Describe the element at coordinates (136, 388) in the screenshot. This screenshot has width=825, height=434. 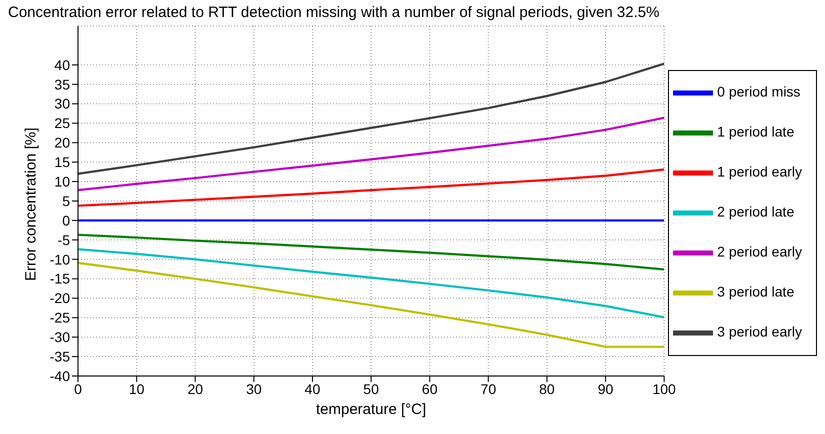
I see `x-tick-label: 10` at that location.